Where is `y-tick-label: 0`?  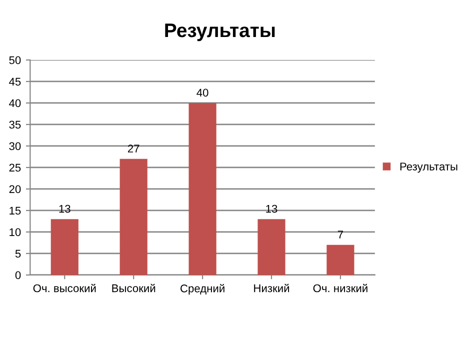 y-tick-label: 0 is located at coordinates (18, 275).